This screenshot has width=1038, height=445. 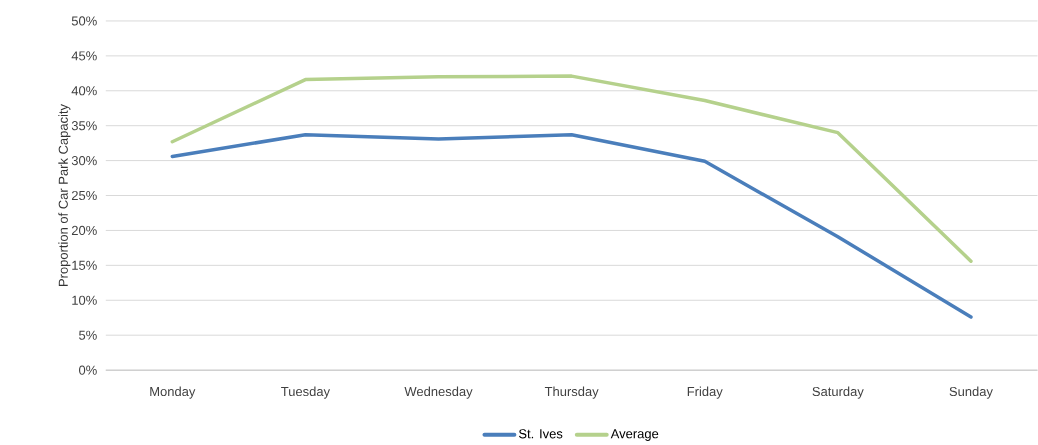 I want to click on y-tick-label: 35%, so click(x=84, y=126).